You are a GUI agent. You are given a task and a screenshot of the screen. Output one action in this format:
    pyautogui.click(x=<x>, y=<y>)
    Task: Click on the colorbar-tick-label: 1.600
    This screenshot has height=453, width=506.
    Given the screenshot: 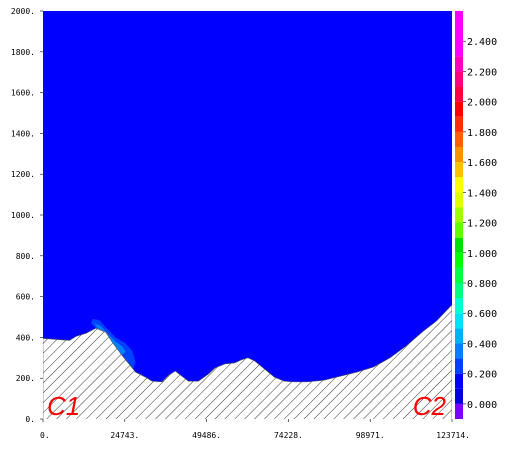 What is the action you would take?
    pyautogui.click(x=482, y=163)
    